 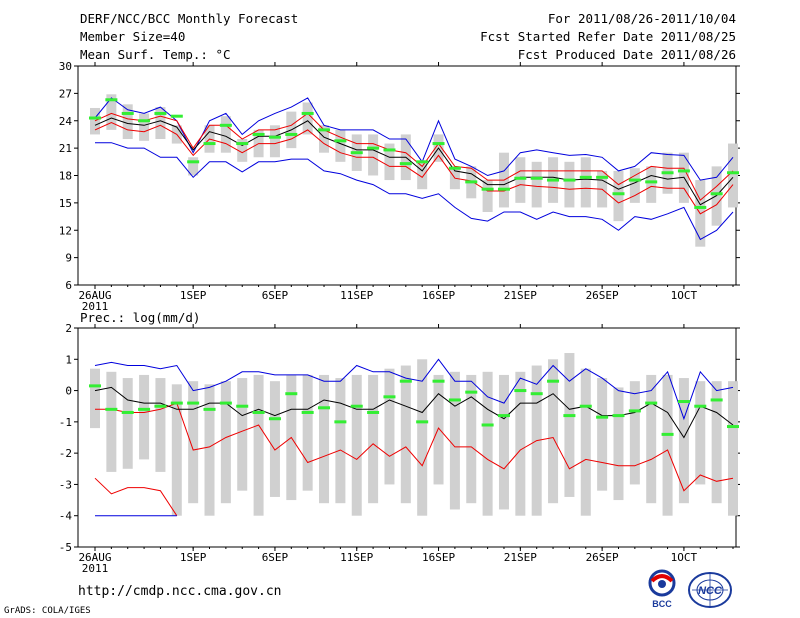 I want to click on x-tick-label: 16SEP, so click(x=438, y=557).